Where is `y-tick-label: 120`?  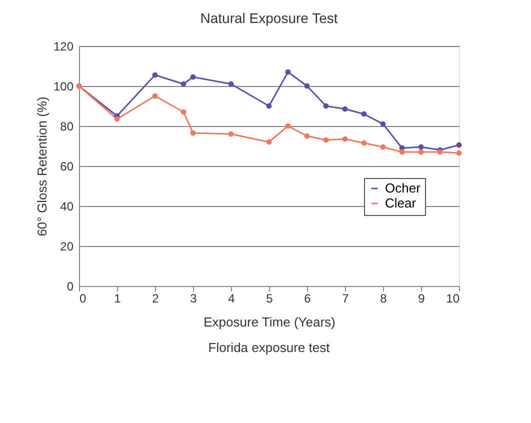
y-tick-label: 120 is located at coordinates (63, 47).